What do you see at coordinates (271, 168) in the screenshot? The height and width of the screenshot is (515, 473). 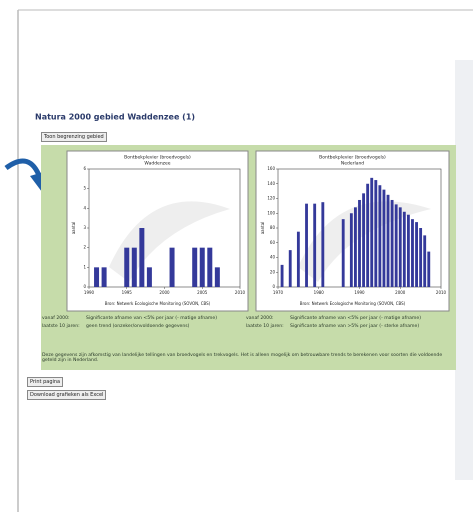 I see `y-tick-label: 160` at bounding box center [271, 168].